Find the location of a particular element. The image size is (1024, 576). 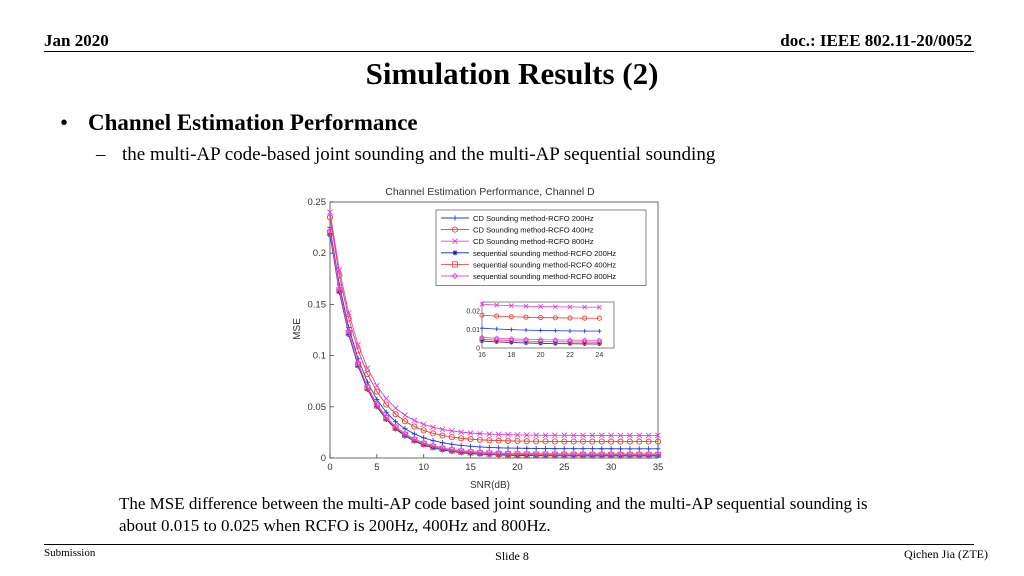

y-tick-label: 0.15 is located at coordinates (317, 304).